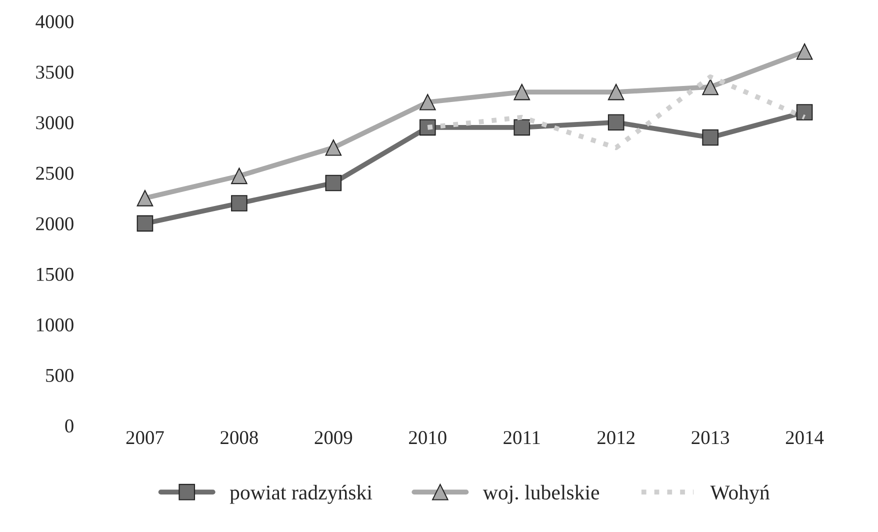 The height and width of the screenshot is (532, 878). I want to click on y-tick-label: 500, so click(60, 375).